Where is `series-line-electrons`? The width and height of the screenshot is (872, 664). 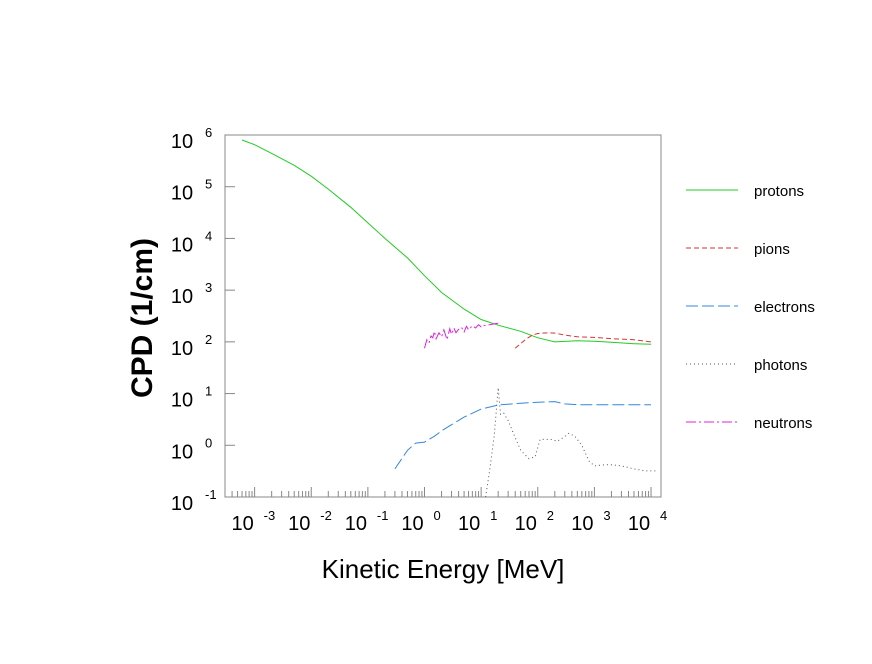
series-line-electrons is located at coordinates (522, 435).